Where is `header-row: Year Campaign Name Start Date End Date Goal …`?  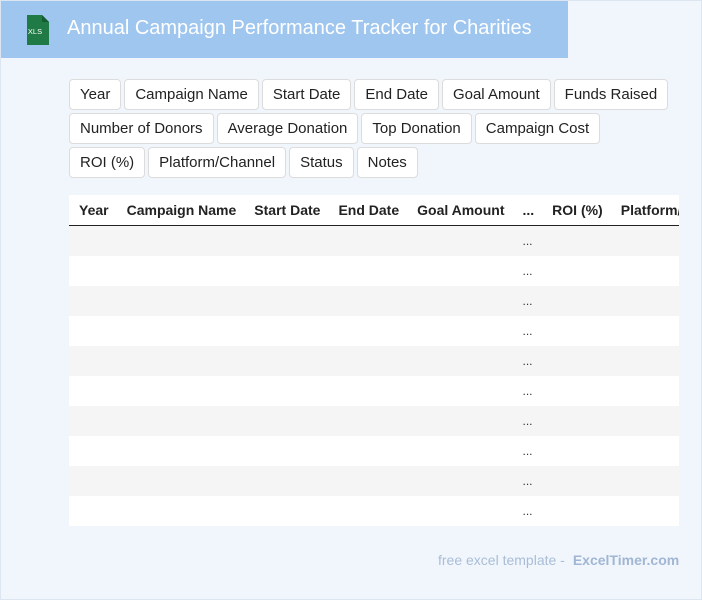
header-row: Year Campaign Name Start Date End Date Goal … is located at coordinates (374, 210).